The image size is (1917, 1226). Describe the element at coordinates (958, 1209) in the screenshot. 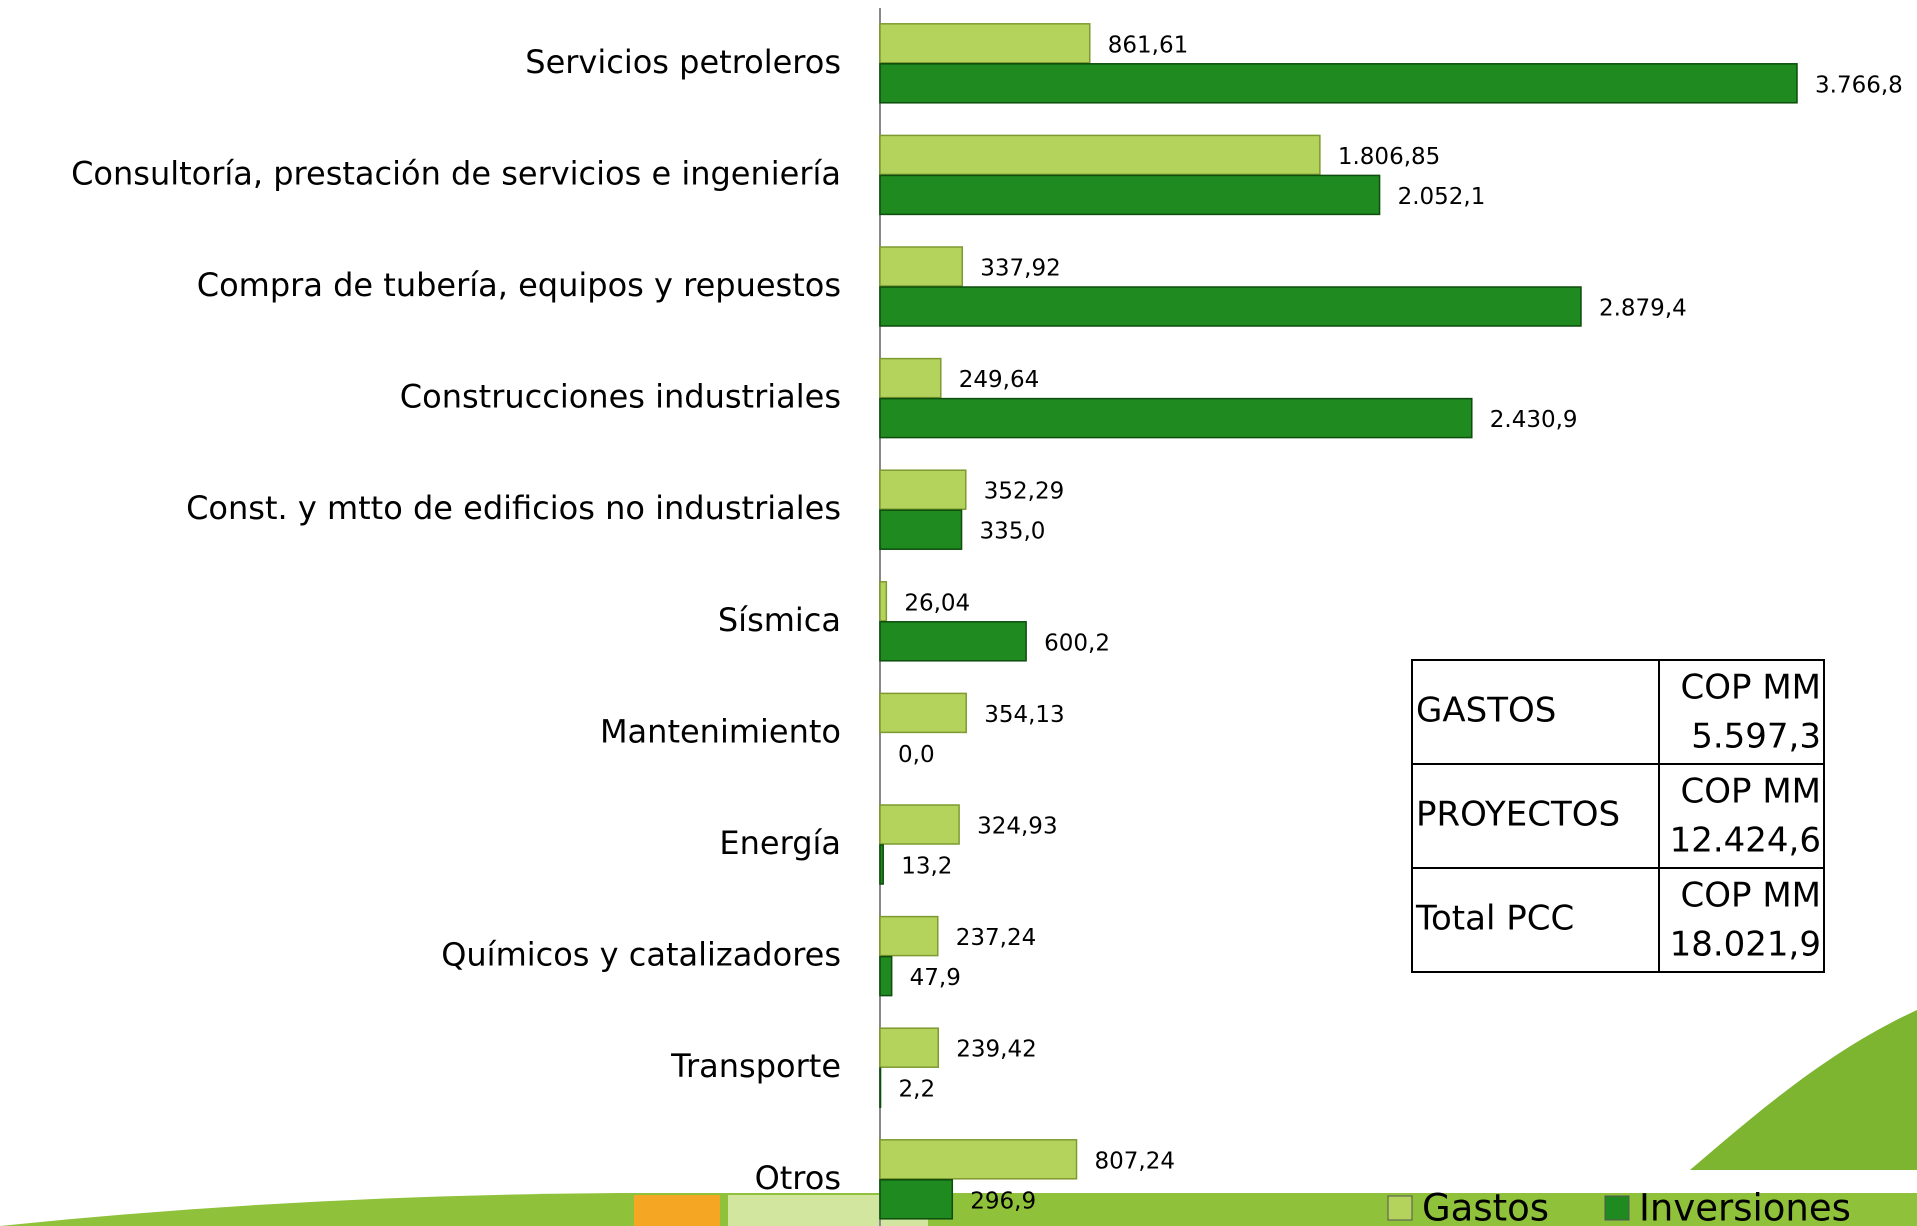

I see `decor-swoosh` at that location.